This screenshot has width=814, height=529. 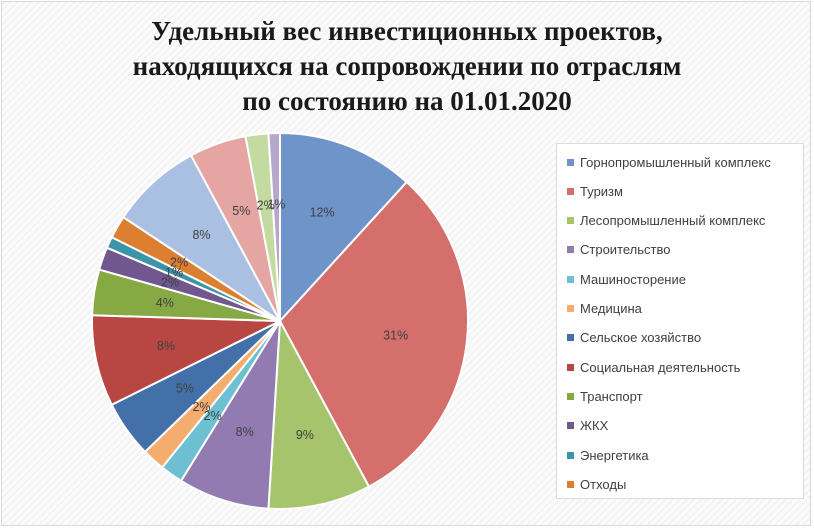 I want to click on chart-title-line-1: Удельный вес инвестиционных проектов,, so click(x=407, y=31).